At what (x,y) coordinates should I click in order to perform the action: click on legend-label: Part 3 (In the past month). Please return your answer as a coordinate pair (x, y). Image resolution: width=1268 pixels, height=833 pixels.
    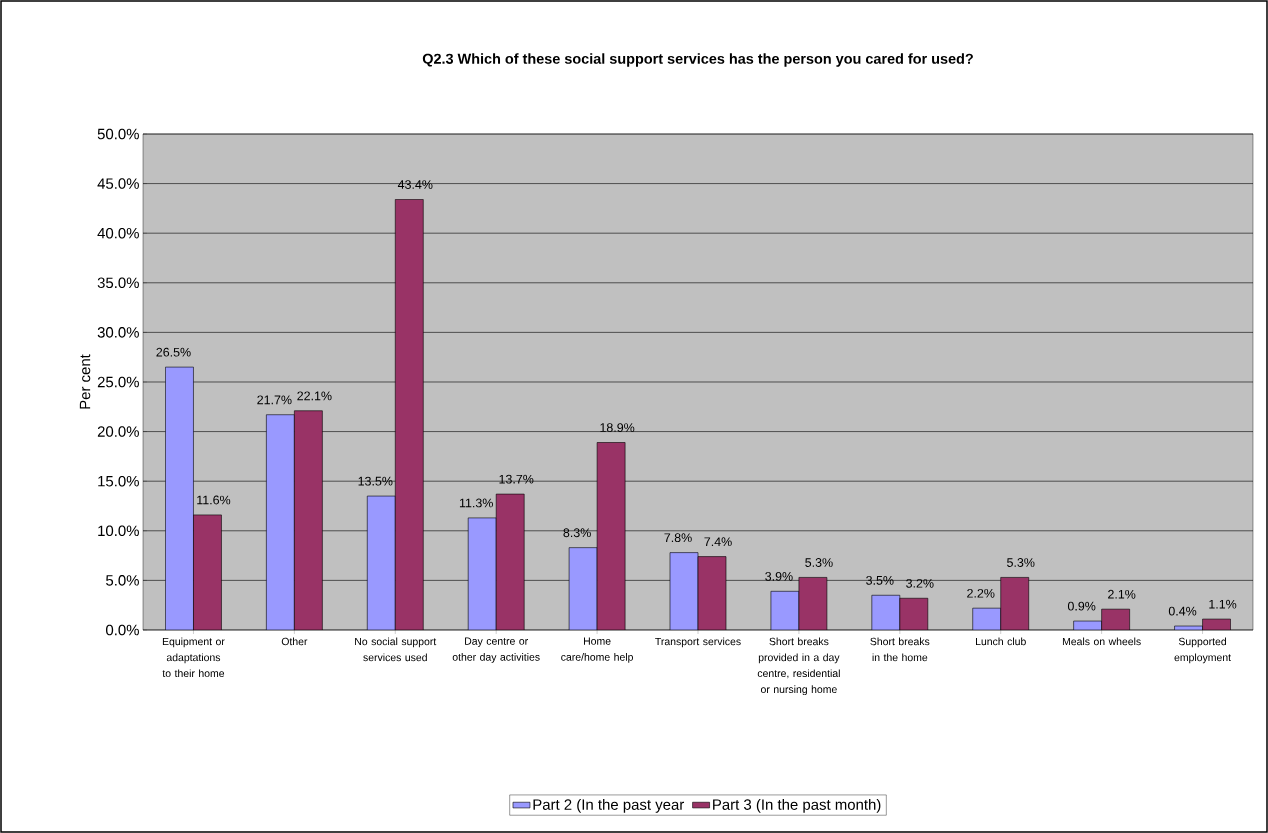
    Looking at the image, I should click on (797, 805).